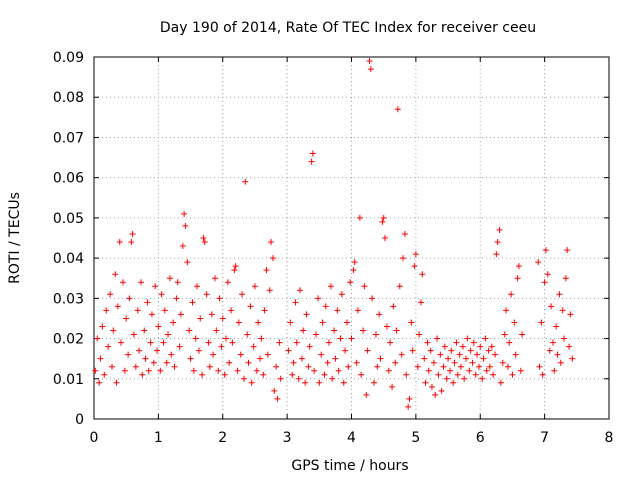  Describe the element at coordinates (68, 340) in the screenshot. I see `y-tick-label: 0.02` at that location.